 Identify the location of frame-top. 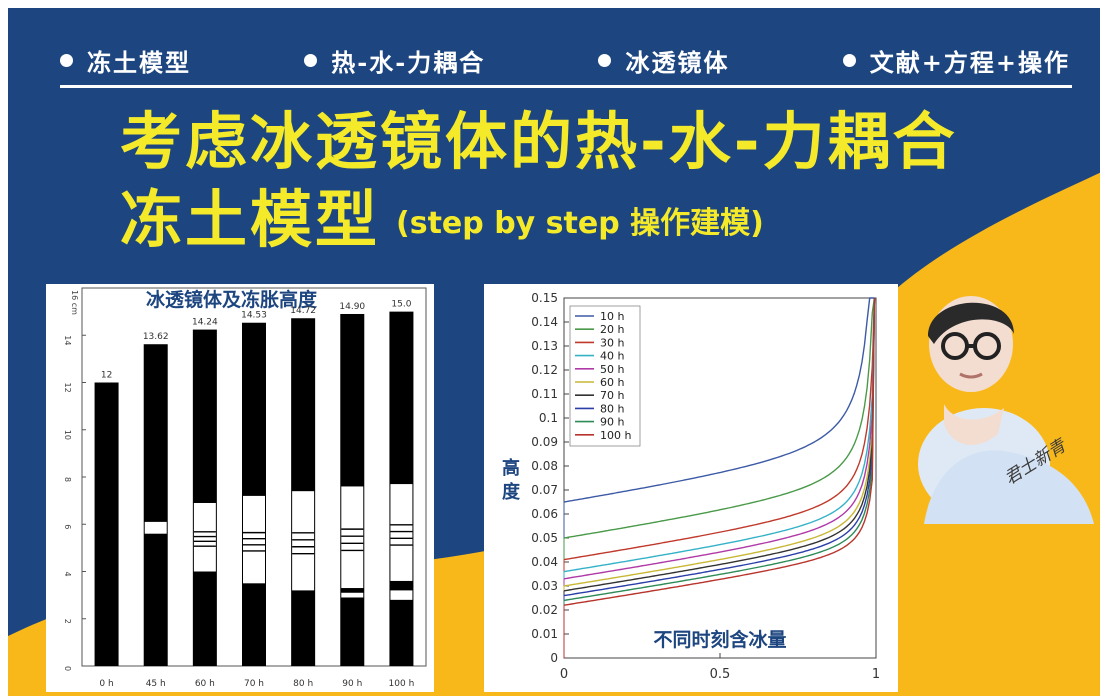
(553, 4).